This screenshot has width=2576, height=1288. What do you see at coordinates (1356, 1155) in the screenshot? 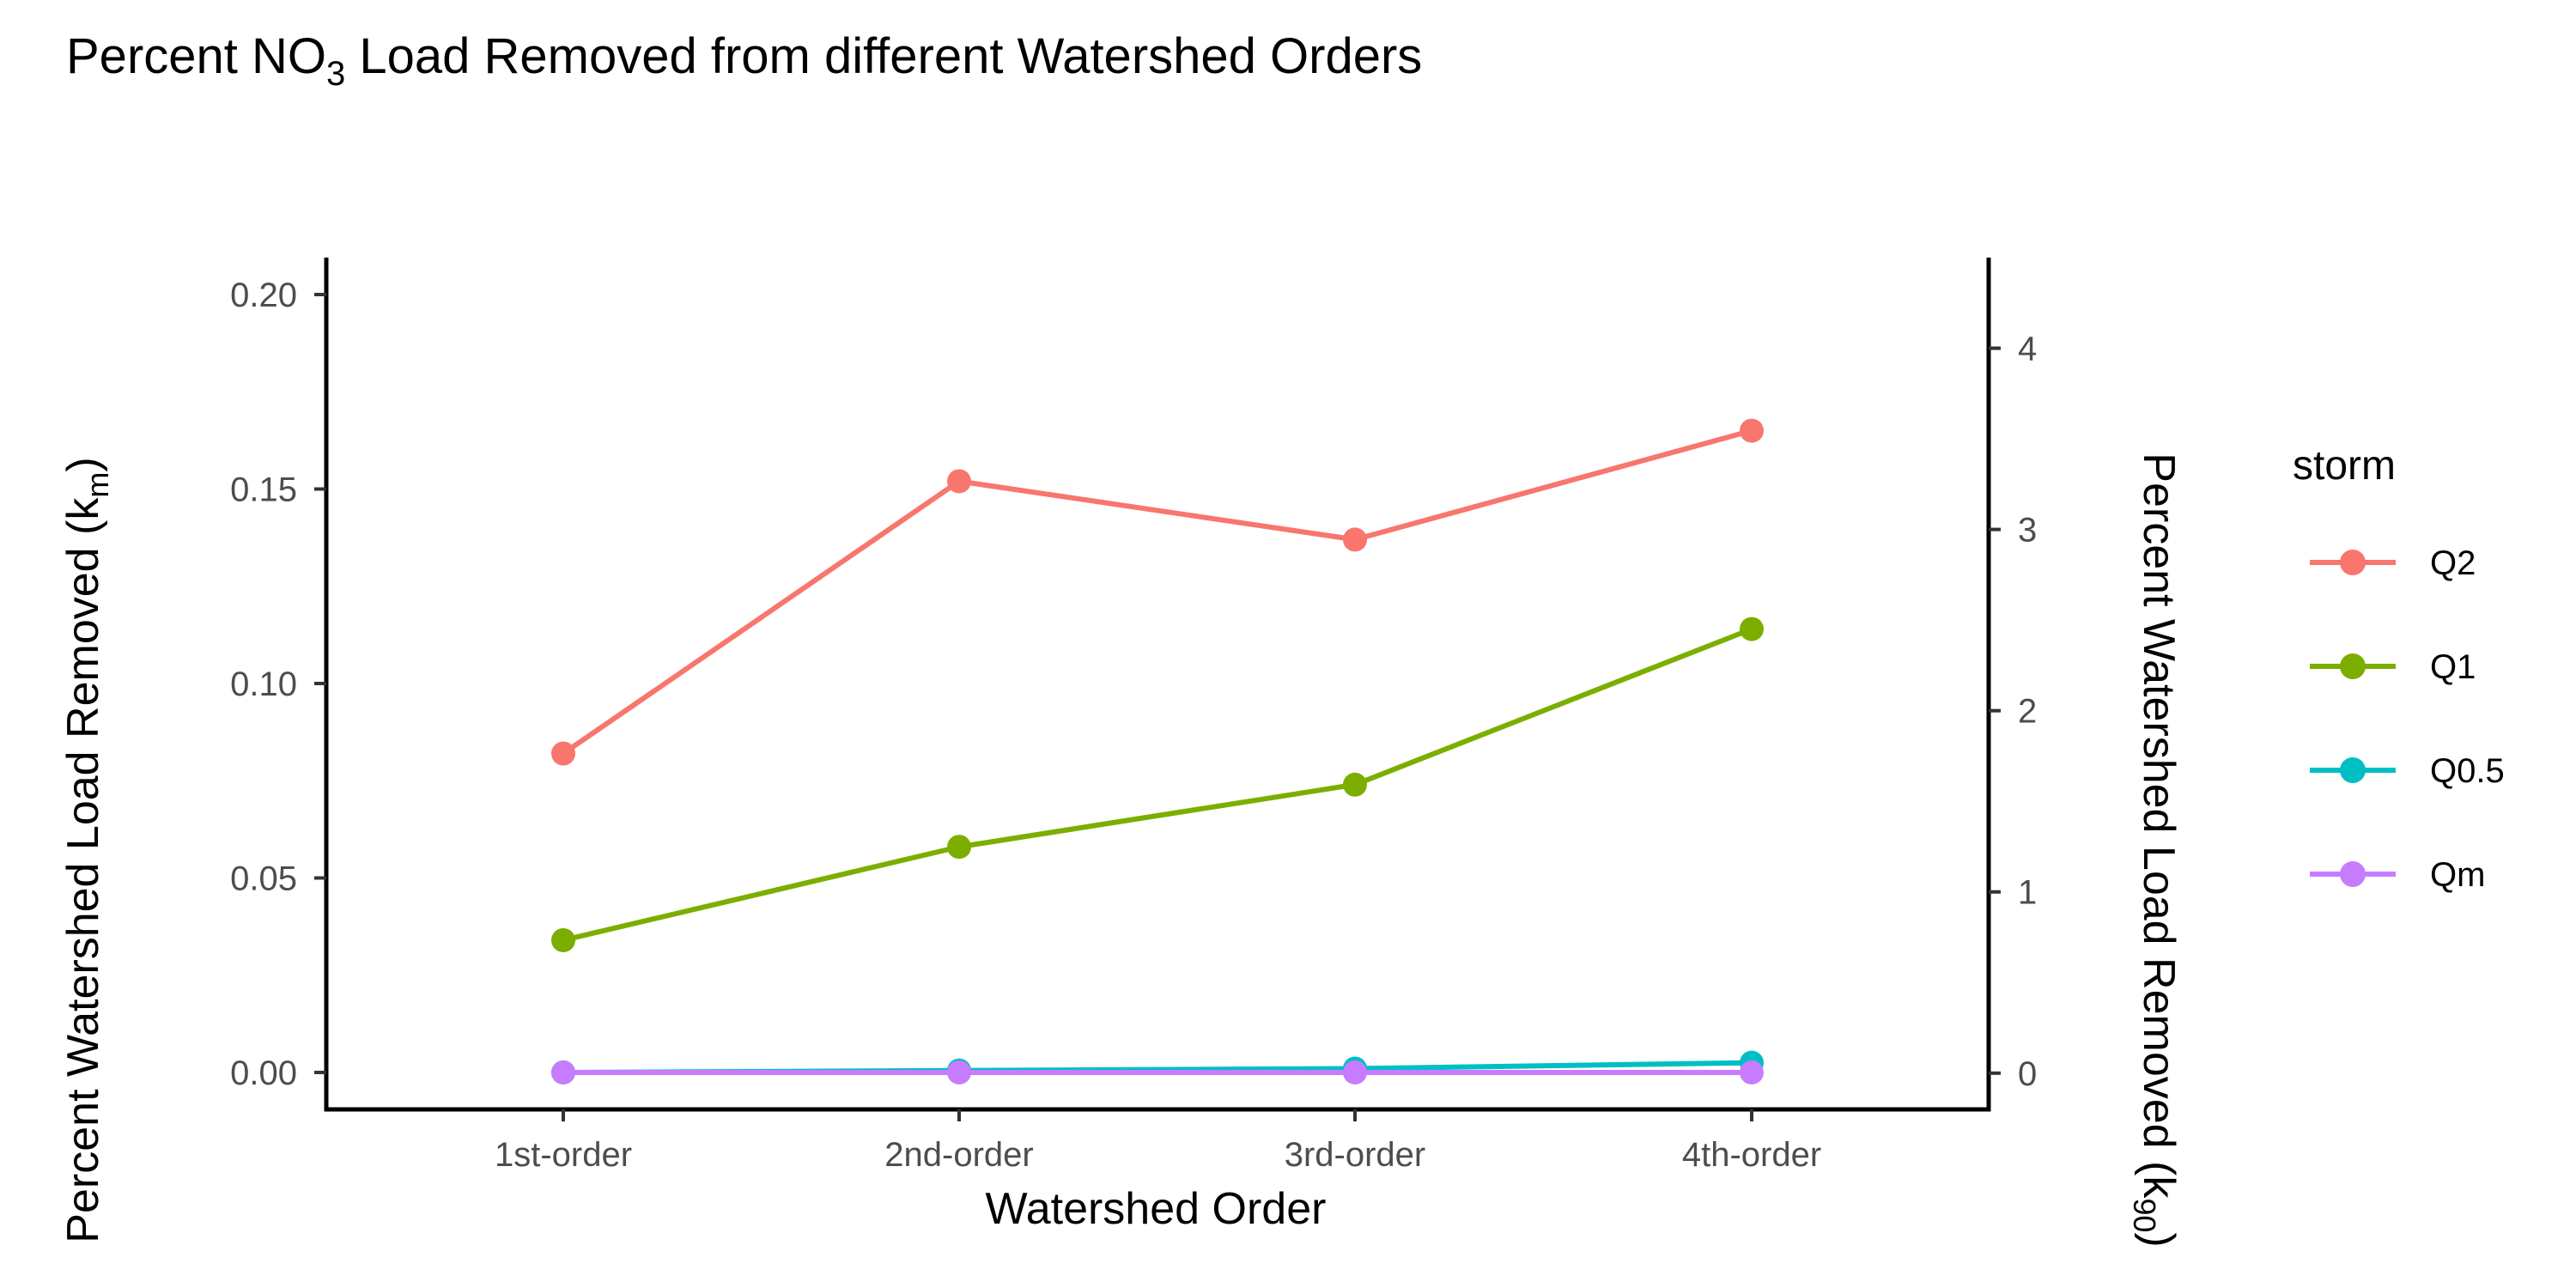
I see `x-tick-label: 3rd-order` at bounding box center [1356, 1155].